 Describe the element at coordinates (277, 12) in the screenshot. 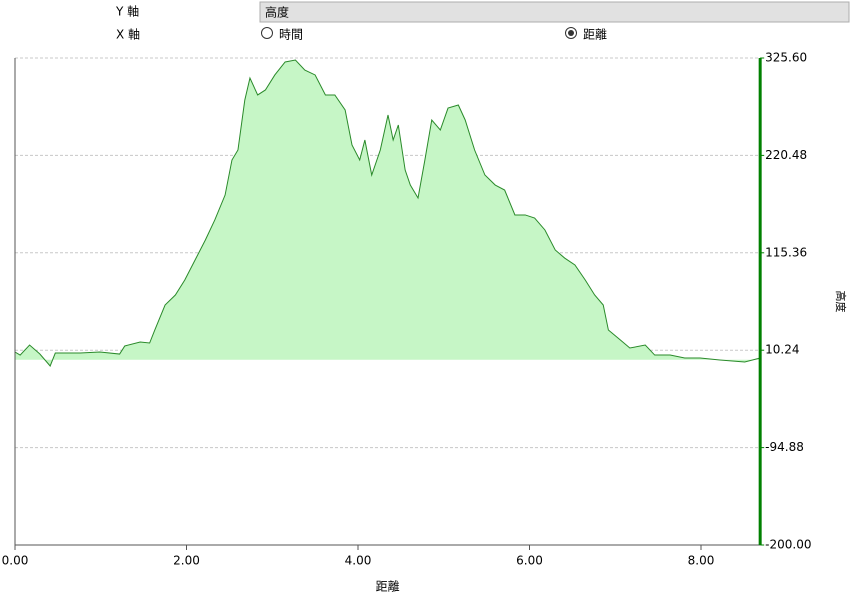

I see `y-select-value: 高度` at that location.